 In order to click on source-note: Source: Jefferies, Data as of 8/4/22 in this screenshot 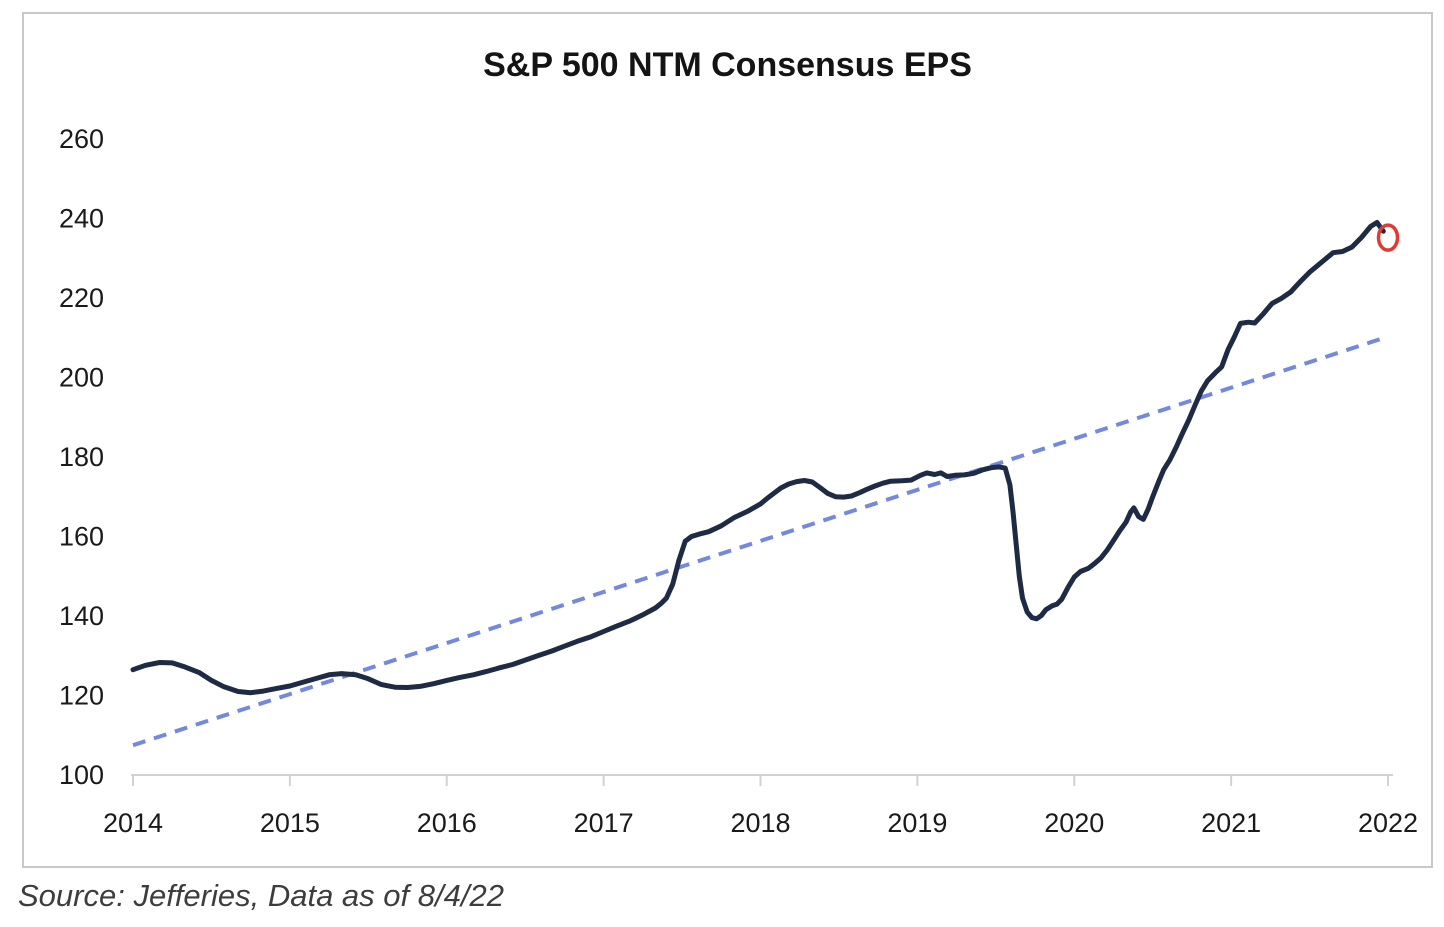, I will do `click(261, 895)`.